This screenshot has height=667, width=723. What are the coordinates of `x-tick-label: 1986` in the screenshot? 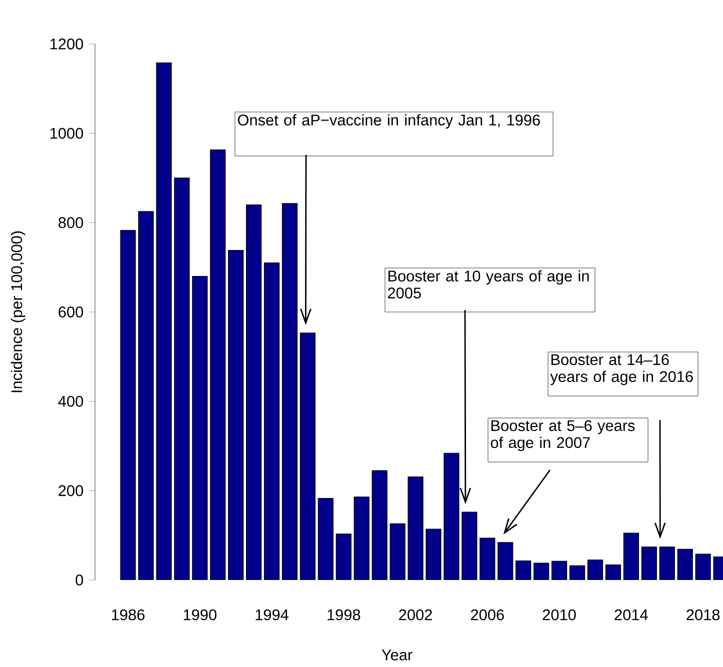 It's located at (128, 614).